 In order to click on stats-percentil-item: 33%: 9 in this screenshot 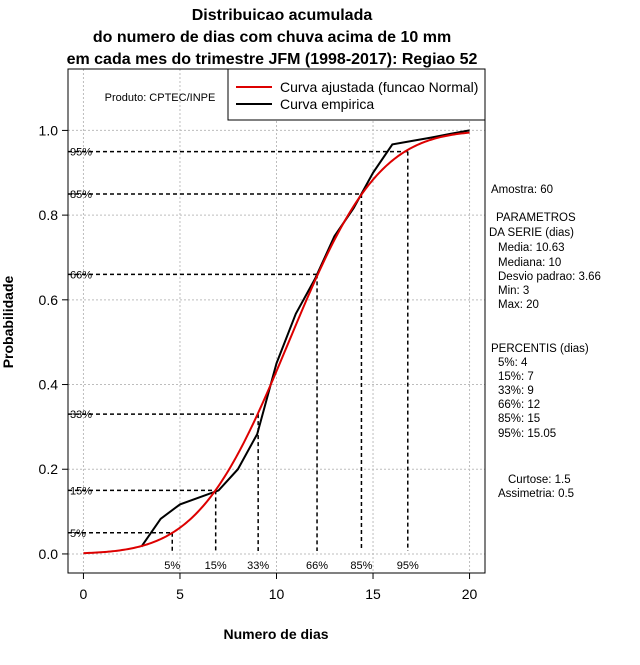, I will do `click(516, 391)`.